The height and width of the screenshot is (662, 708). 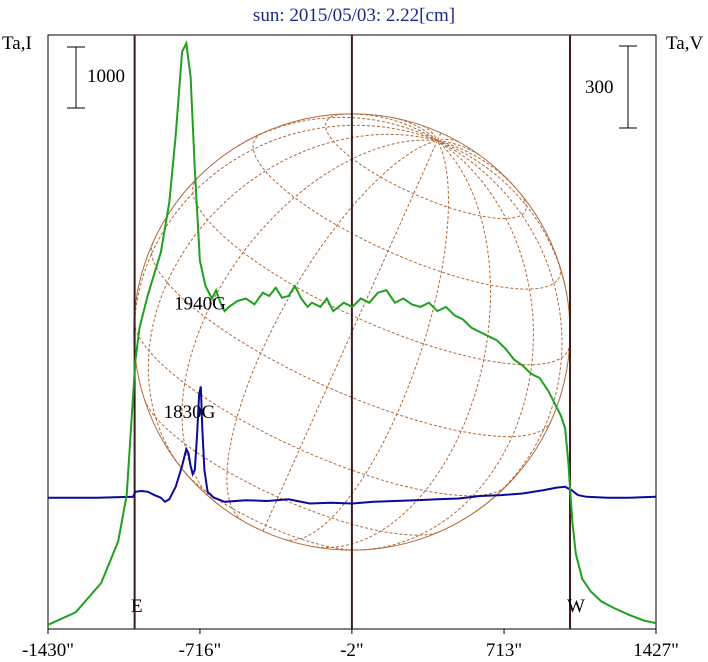 I want to click on x-axis-ticks: -1430" -716" -2" 713" 1427", so click(x=350, y=645).